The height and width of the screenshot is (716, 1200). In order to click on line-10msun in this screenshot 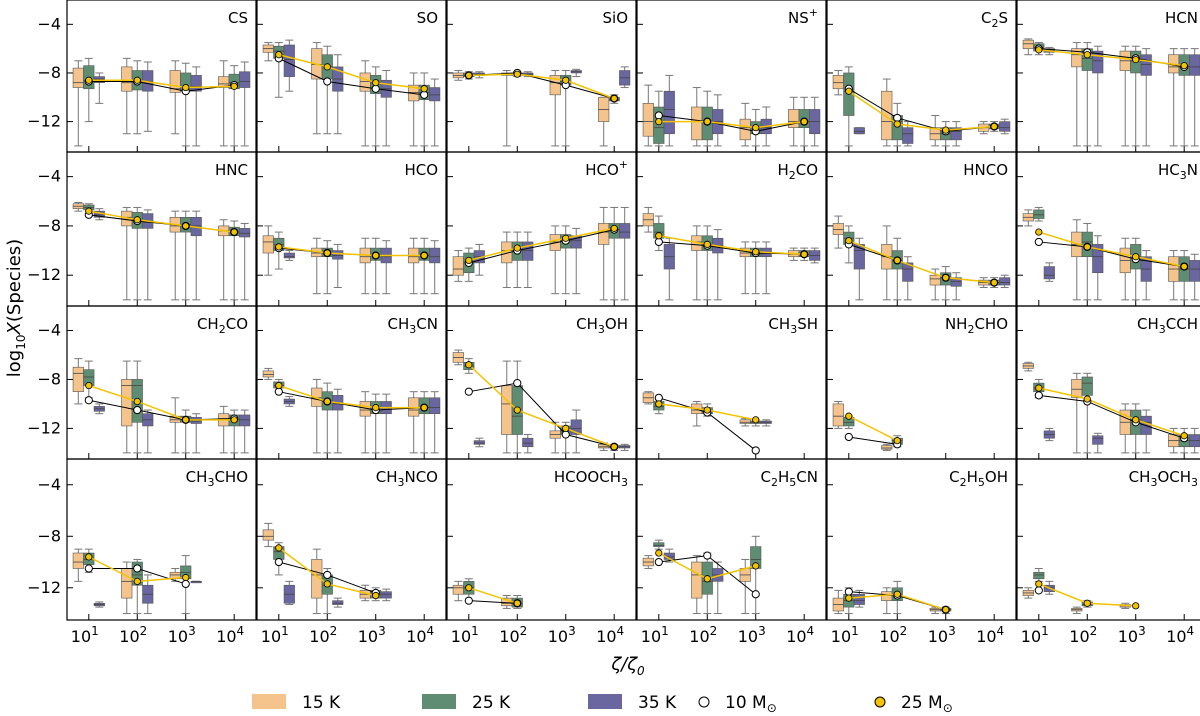, I will do `click(541, 246)`.